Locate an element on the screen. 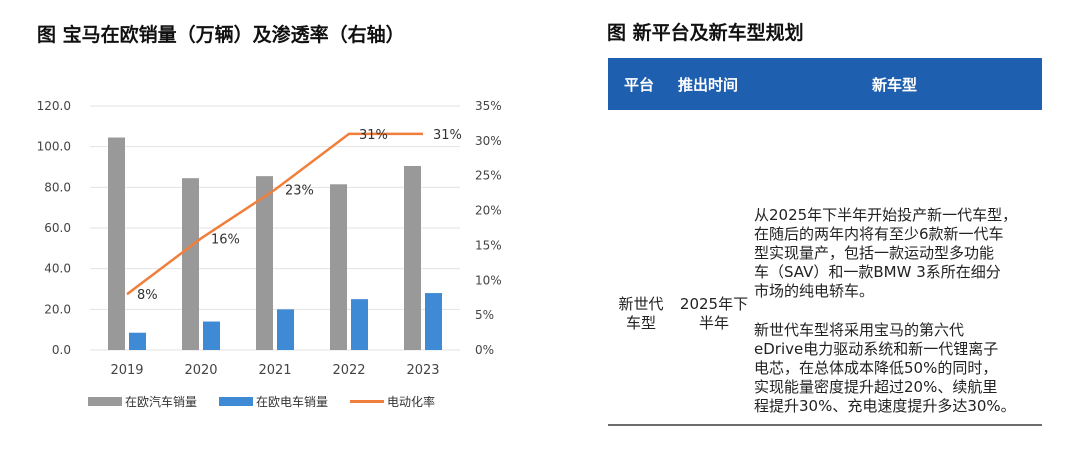 The height and width of the screenshot is (453, 1080). cell-platform-line: 车型 is located at coordinates (640, 323).